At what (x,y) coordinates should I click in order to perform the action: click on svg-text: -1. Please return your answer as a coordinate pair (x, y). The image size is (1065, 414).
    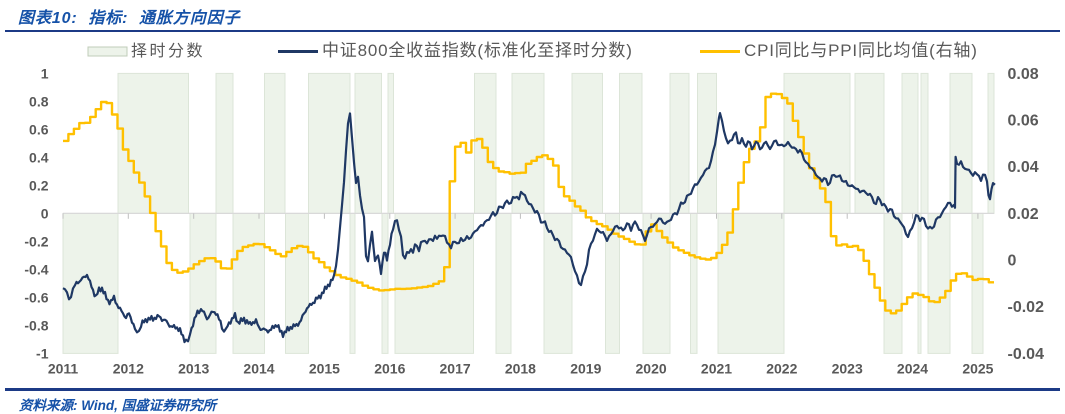
    Looking at the image, I should click on (42, 353).